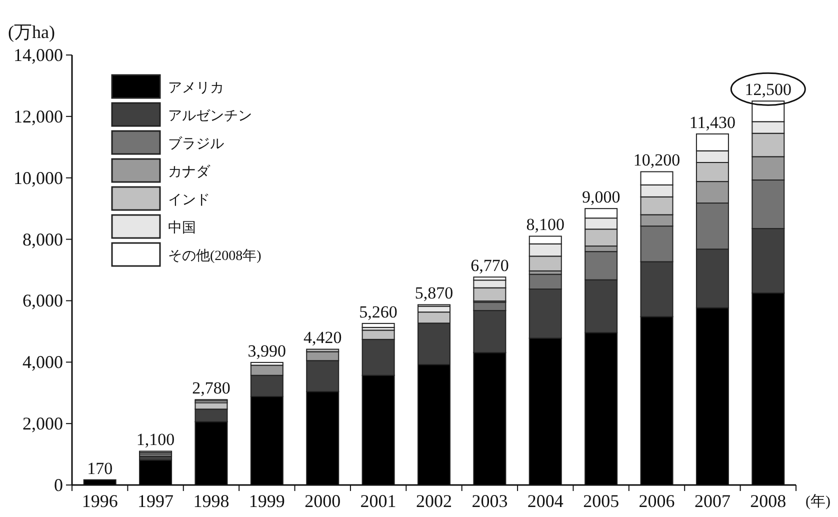 Image resolution: width=838 pixels, height=517 pixels. What do you see at coordinates (182, 228) in the screenshot?
I see `legend-label: 中国` at bounding box center [182, 228].